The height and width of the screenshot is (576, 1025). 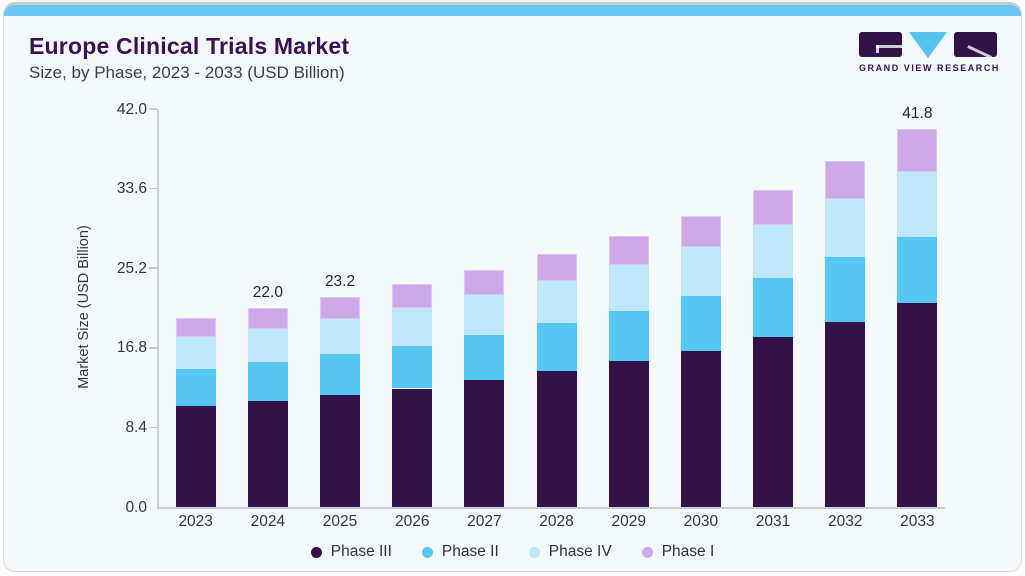 What do you see at coordinates (700, 272) in the screenshot?
I see `bar-segment-phase-iv-2030` at bounding box center [700, 272].